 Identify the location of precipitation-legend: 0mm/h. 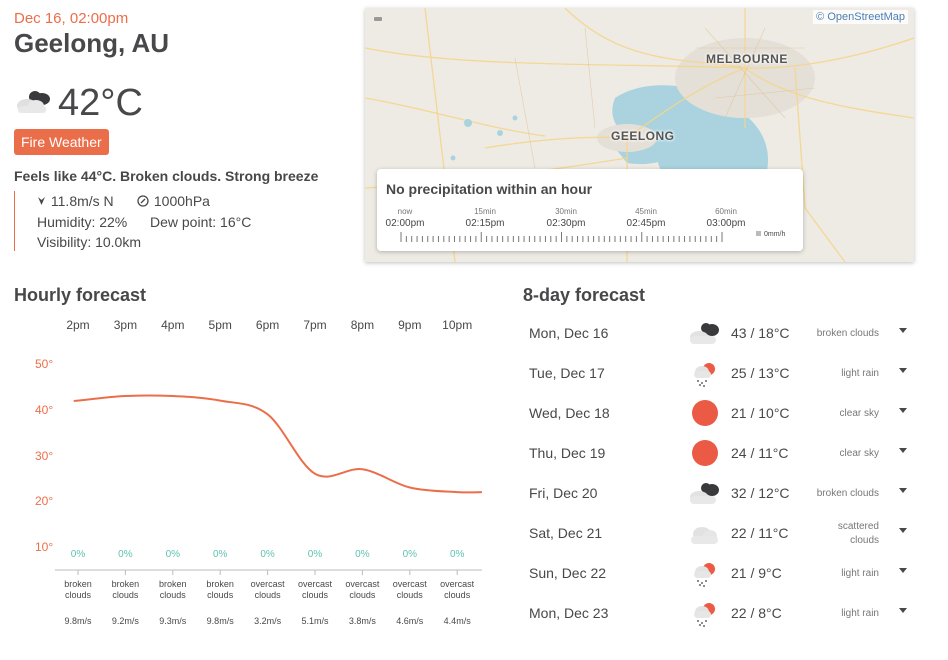
(770, 234).